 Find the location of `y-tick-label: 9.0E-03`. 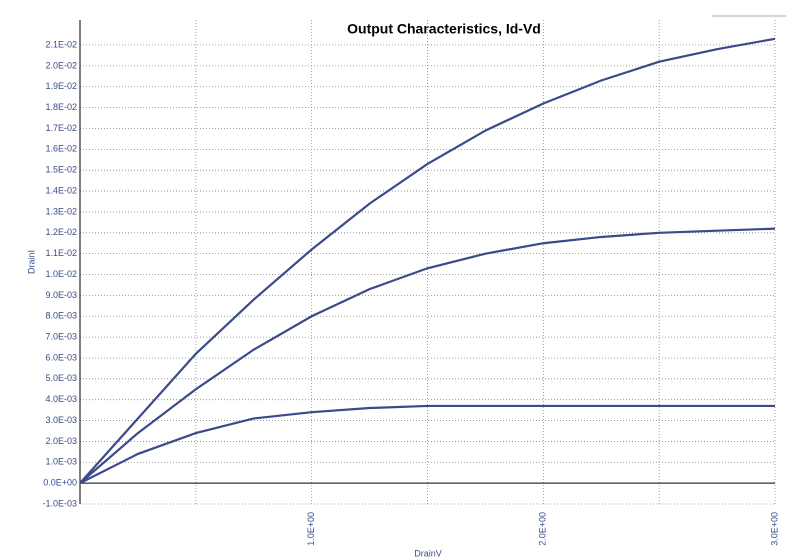

y-tick-label: 9.0E-03 is located at coordinates (61, 295).